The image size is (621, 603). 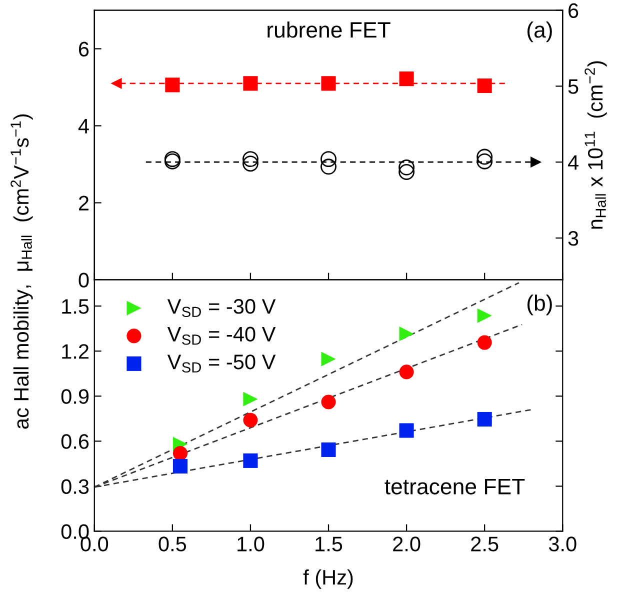 What do you see at coordinates (573, 162) in the screenshot?
I see `y2-tick-label: 4` at bounding box center [573, 162].